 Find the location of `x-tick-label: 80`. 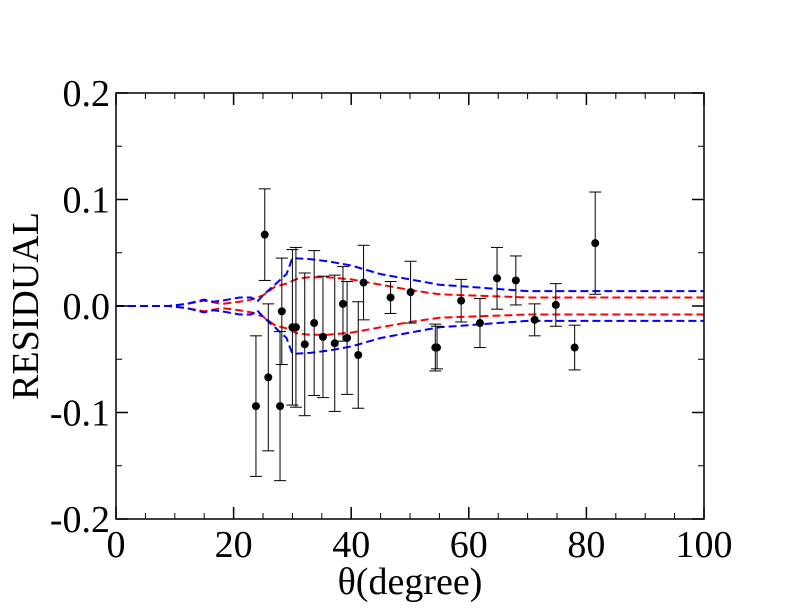

x-tick-label: 80 is located at coordinates (586, 545).